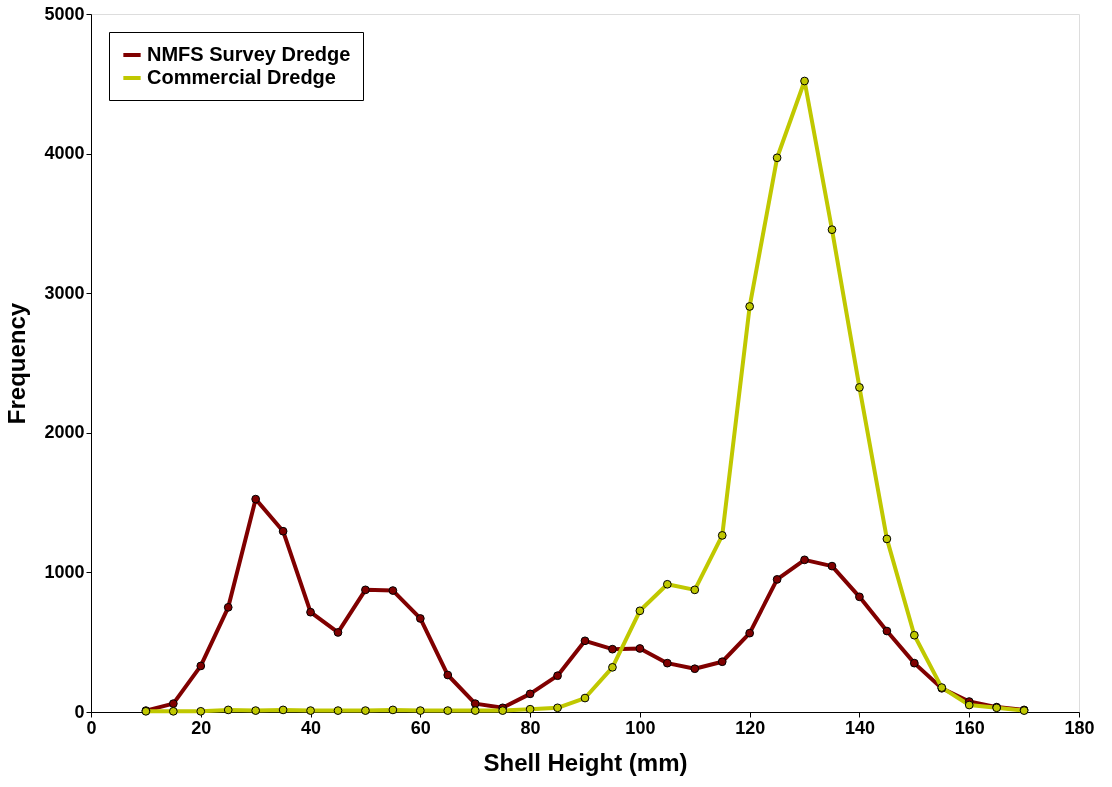 Image resolution: width=1112 pixels, height=787 pixels. I want to click on y-tick-label: 3000, so click(64, 292).